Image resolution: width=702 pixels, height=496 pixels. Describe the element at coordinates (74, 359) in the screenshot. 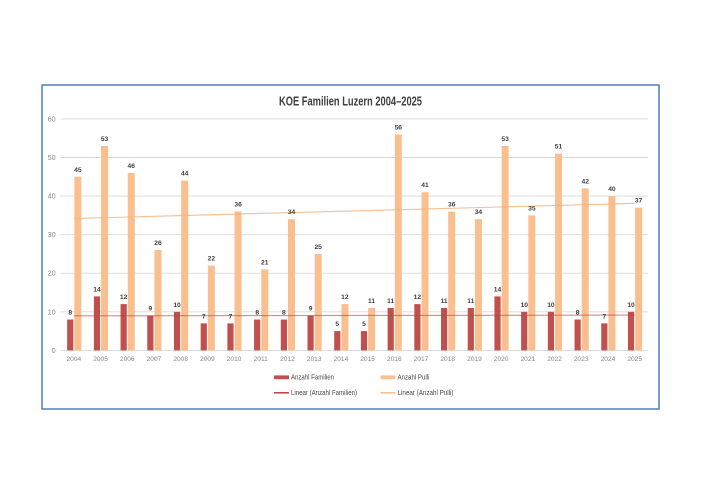

I see `svg-text: 2004` at that location.